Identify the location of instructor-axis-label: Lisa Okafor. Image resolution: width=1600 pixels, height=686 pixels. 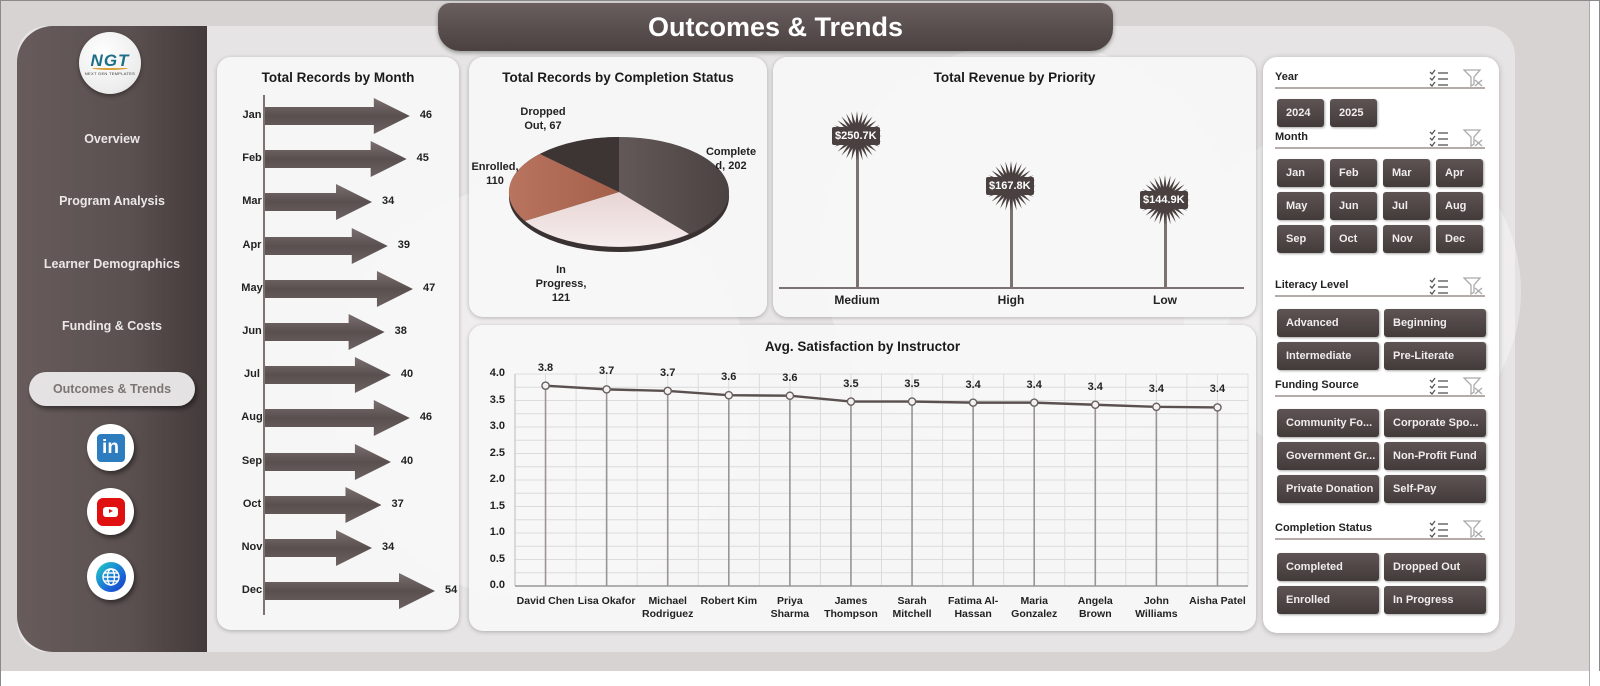
(607, 601).